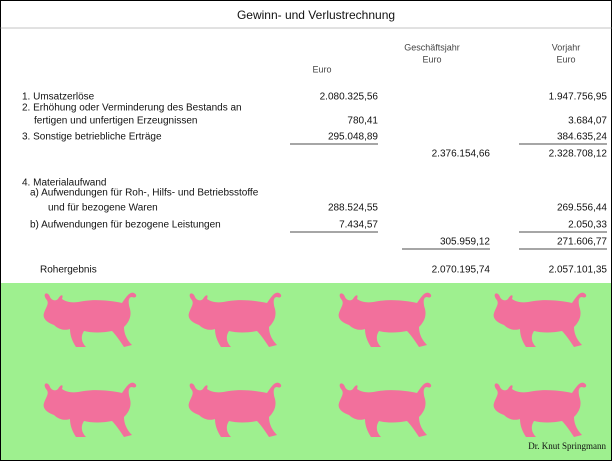  I want to click on amount: 3.684,07, so click(587, 121).